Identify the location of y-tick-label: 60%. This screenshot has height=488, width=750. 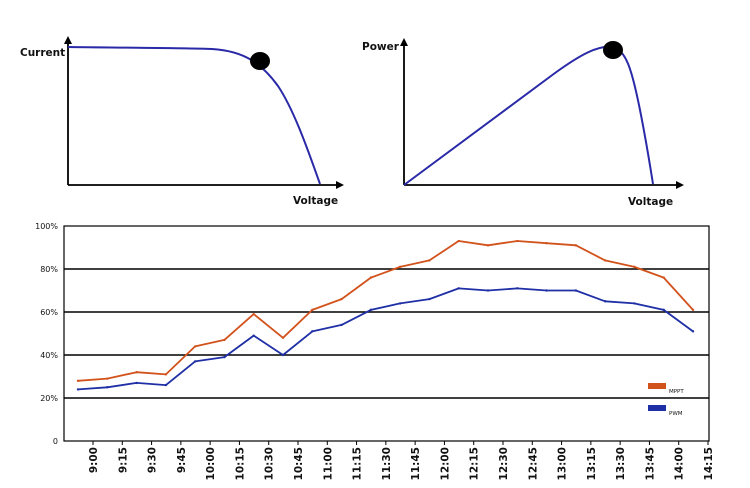
(49, 312).